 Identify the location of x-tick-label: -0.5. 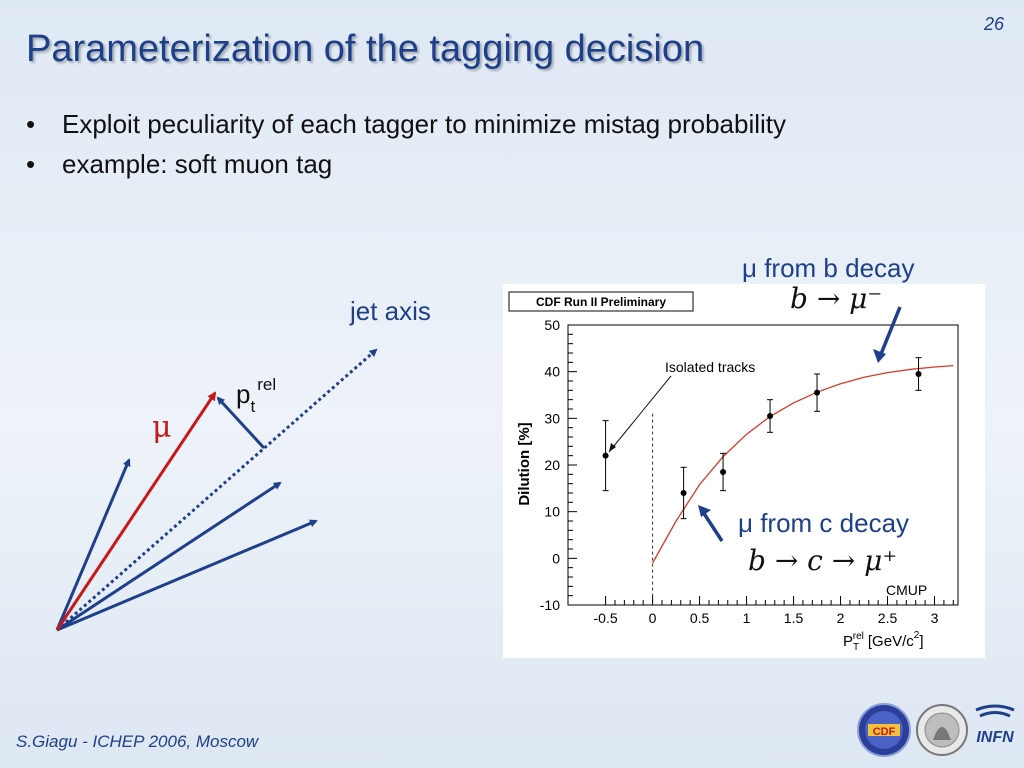
(606, 618).